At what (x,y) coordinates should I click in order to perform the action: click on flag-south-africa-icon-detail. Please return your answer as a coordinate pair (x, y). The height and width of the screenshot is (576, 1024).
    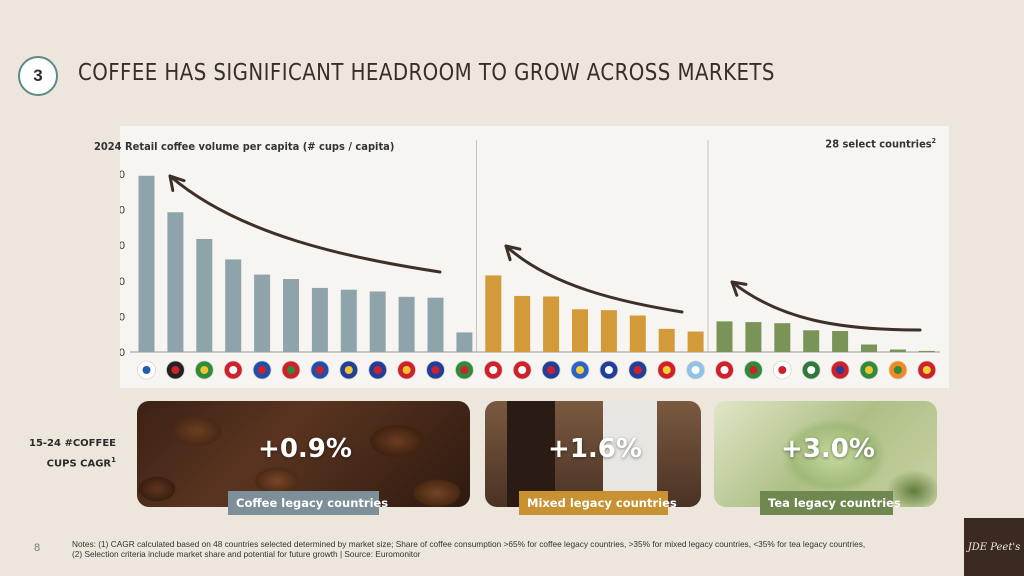
    Looking at the image, I should click on (869, 370).